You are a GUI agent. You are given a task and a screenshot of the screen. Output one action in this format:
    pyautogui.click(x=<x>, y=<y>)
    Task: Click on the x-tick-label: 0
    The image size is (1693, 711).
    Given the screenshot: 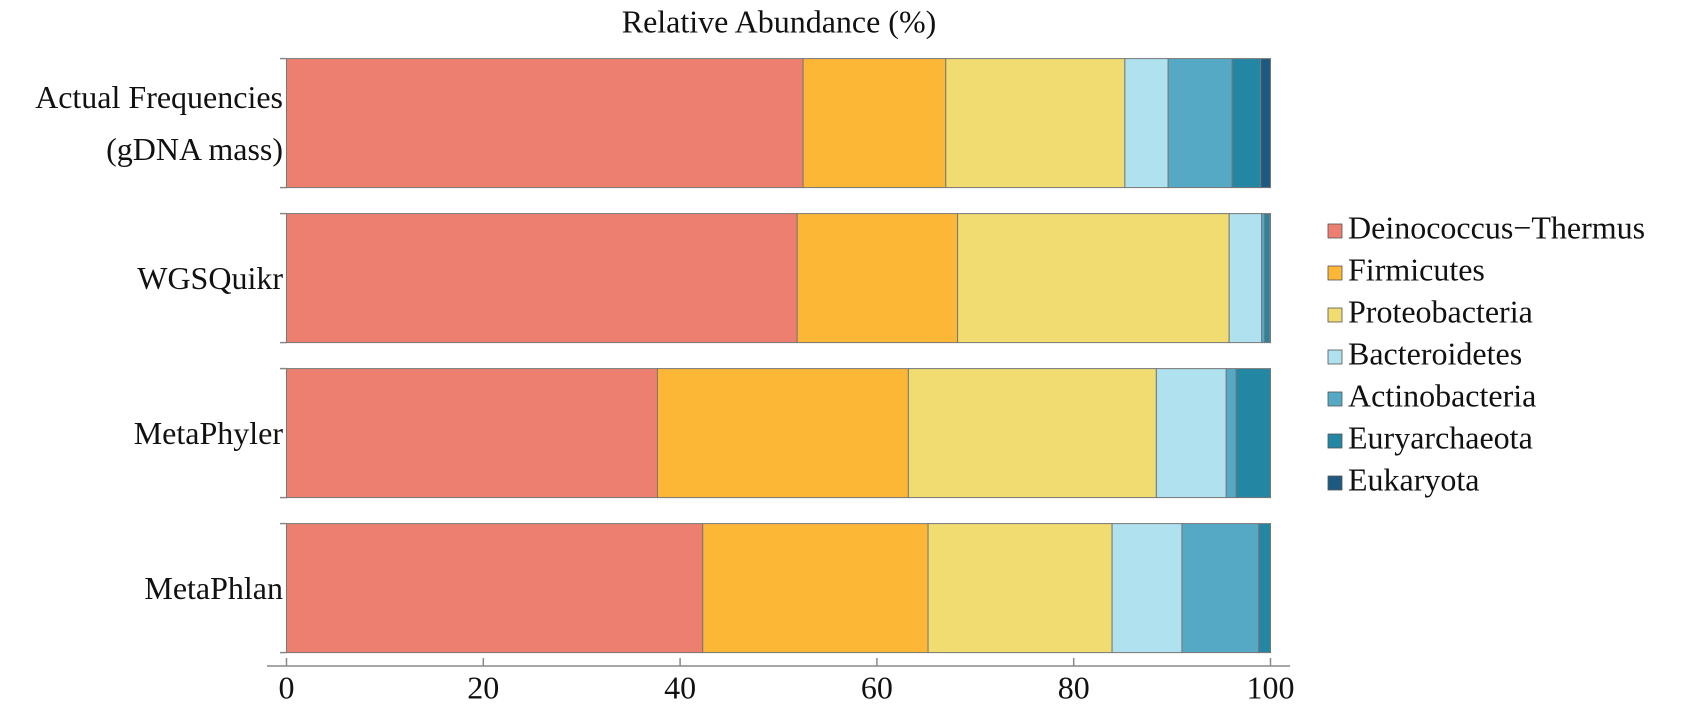 What is the action you would take?
    pyautogui.click(x=287, y=687)
    